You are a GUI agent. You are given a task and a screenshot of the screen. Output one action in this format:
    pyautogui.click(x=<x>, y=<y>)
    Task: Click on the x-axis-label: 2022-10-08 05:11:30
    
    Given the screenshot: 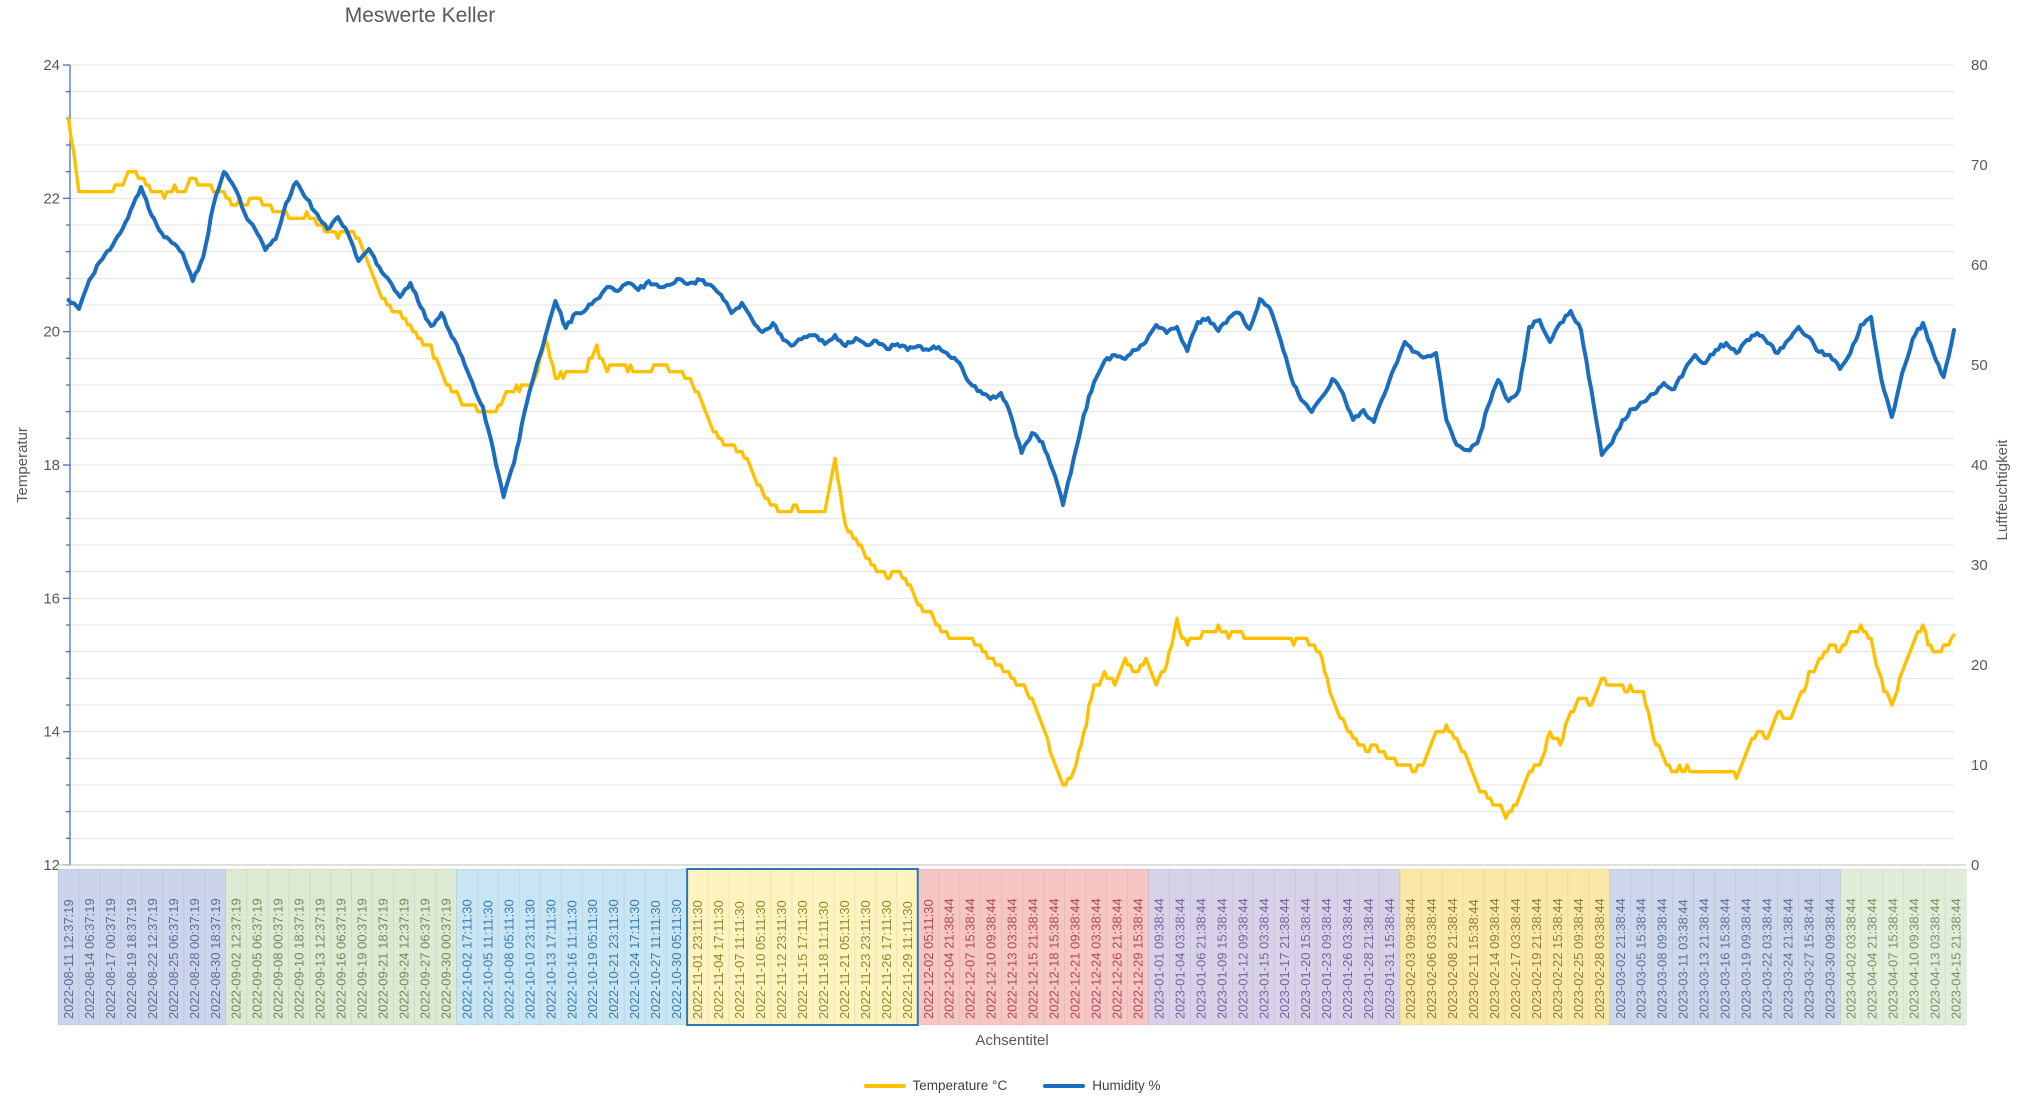 What is the action you would take?
    pyautogui.click(x=508, y=959)
    